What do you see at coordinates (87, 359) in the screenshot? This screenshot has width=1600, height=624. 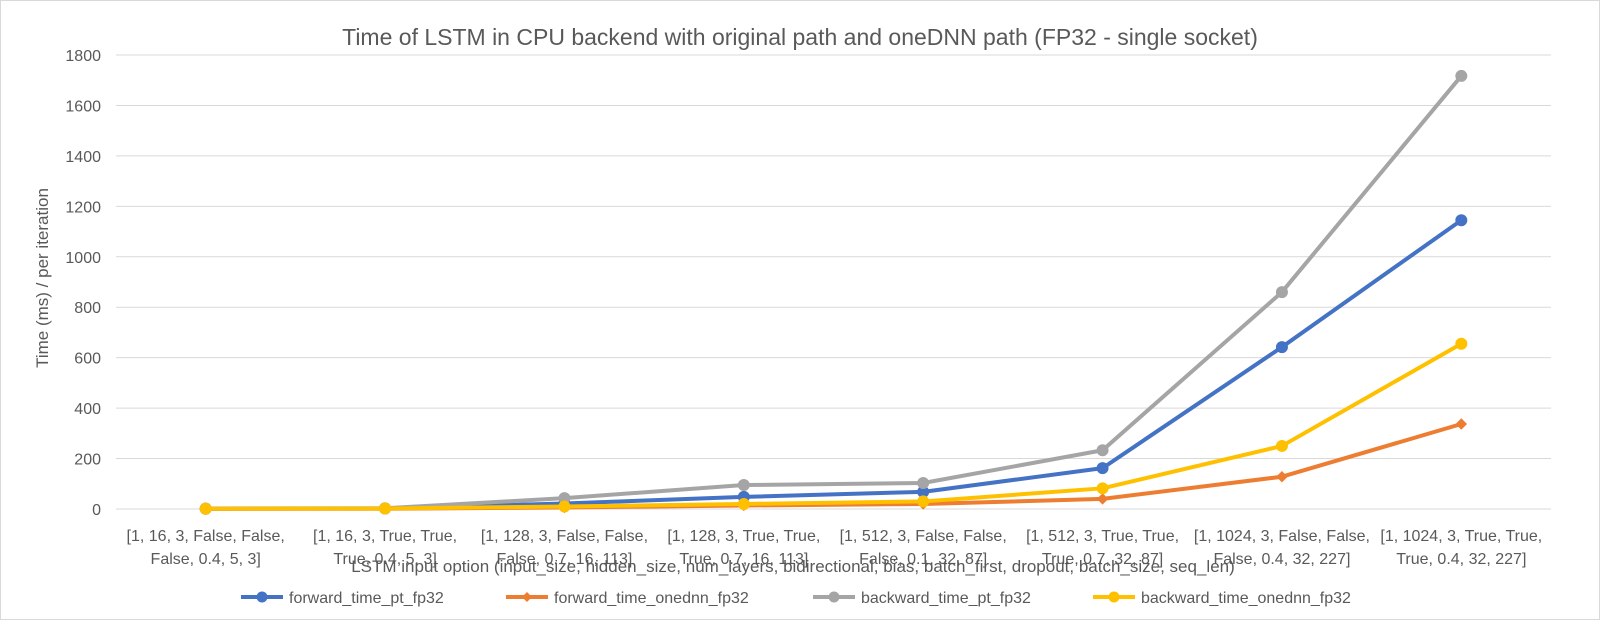 I see `y-tick-label: 600` at bounding box center [87, 359].